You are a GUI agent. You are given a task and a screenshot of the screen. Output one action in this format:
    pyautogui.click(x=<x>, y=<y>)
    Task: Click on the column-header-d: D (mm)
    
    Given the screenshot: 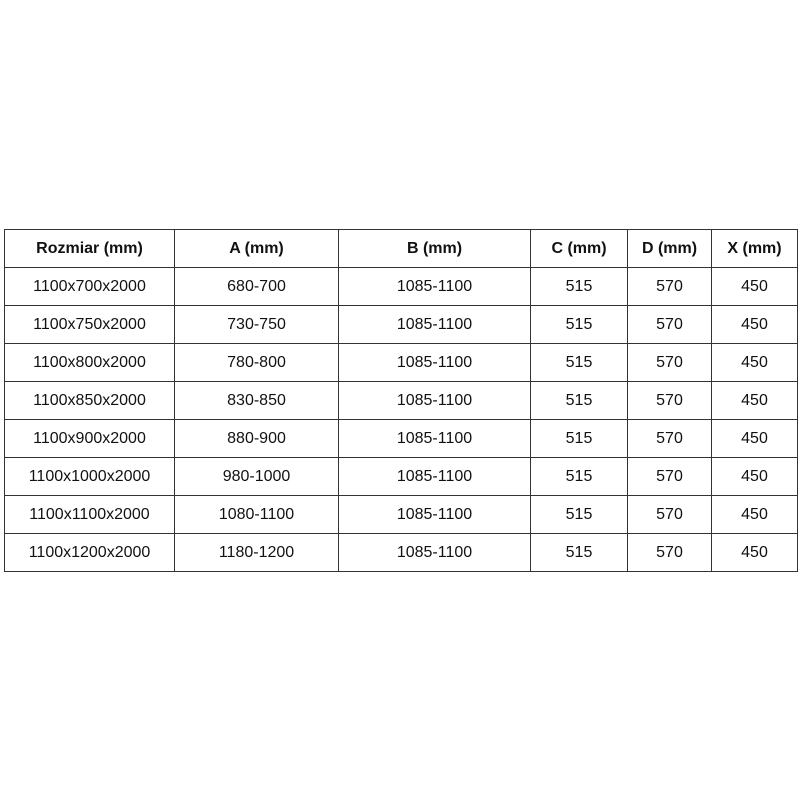 What is the action you would take?
    pyautogui.click(x=669, y=248)
    